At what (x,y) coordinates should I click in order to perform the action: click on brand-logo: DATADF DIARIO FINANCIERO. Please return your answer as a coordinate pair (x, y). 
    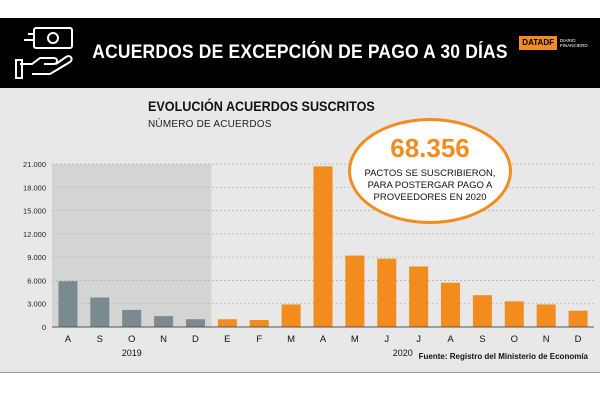
    Looking at the image, I should click on (555, 43).